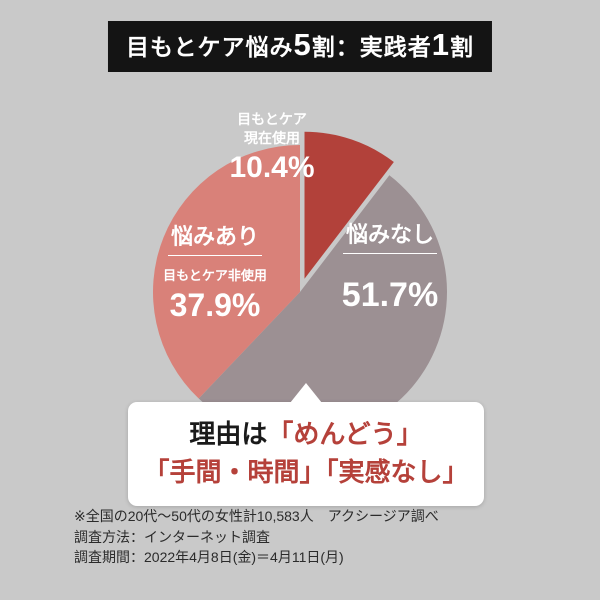 The image size is (600, 600). What do you see at coordinates (272, 119) in the screenshot?
I see `slice-label-line: 目もとケア` at bounding box center [272, 119].